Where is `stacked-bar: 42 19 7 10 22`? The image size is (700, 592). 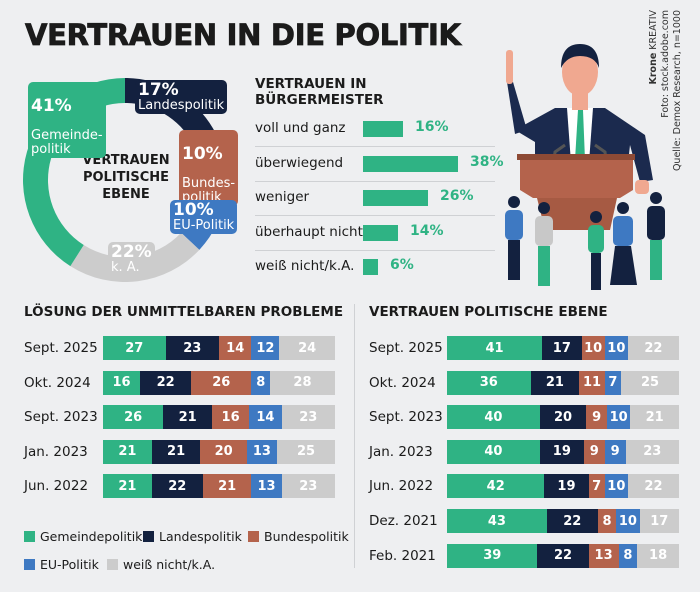
stacked-bar: 42 19 7 10 22 is located at coordinates (563, 486).